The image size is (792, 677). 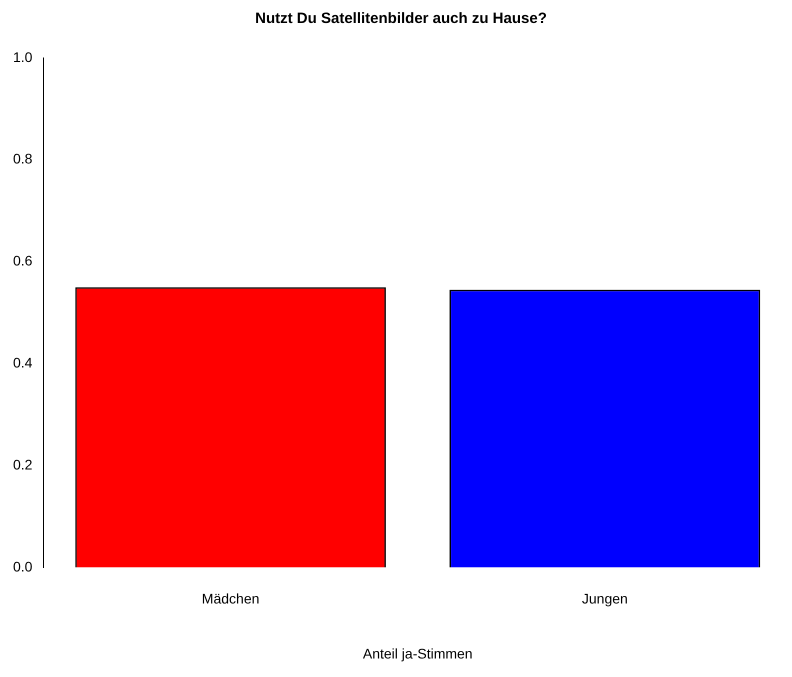 What do you see at coordinates (22, 362) in the screenshot?
I see `y-tick-label: 0.4` at bounding box center [22, 362].